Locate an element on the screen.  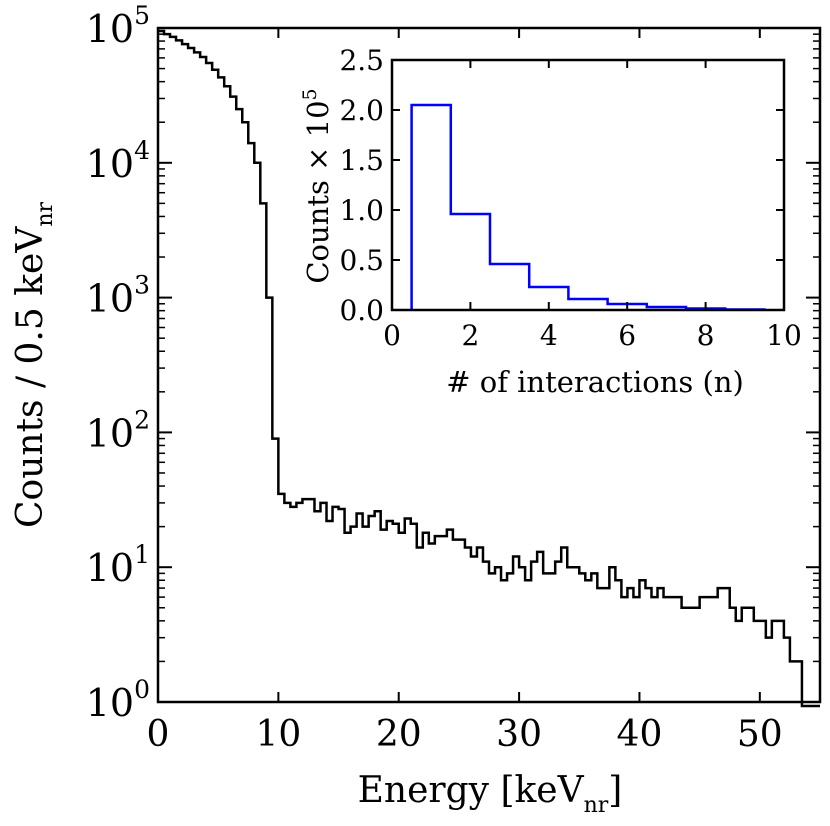
inset-x-tick-label: 6 is located at coordinates (627, 335).